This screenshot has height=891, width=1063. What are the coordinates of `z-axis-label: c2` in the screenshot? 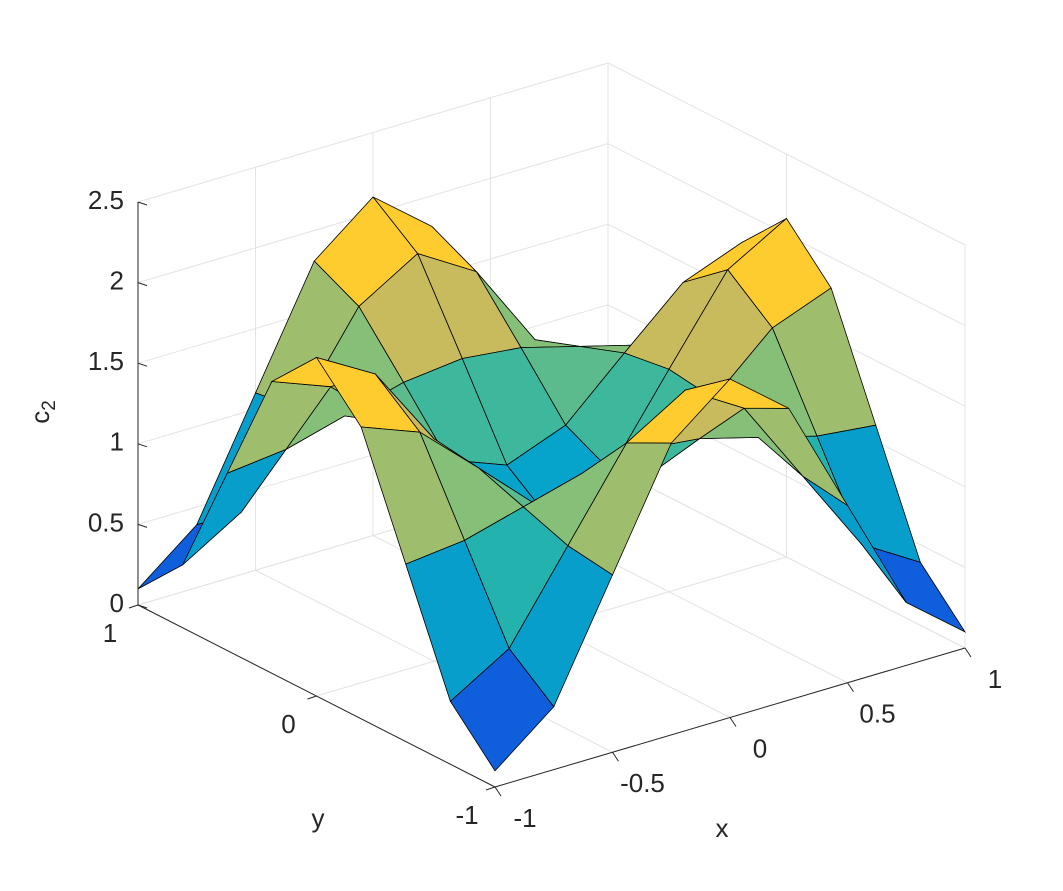 It's located at (42, 412).